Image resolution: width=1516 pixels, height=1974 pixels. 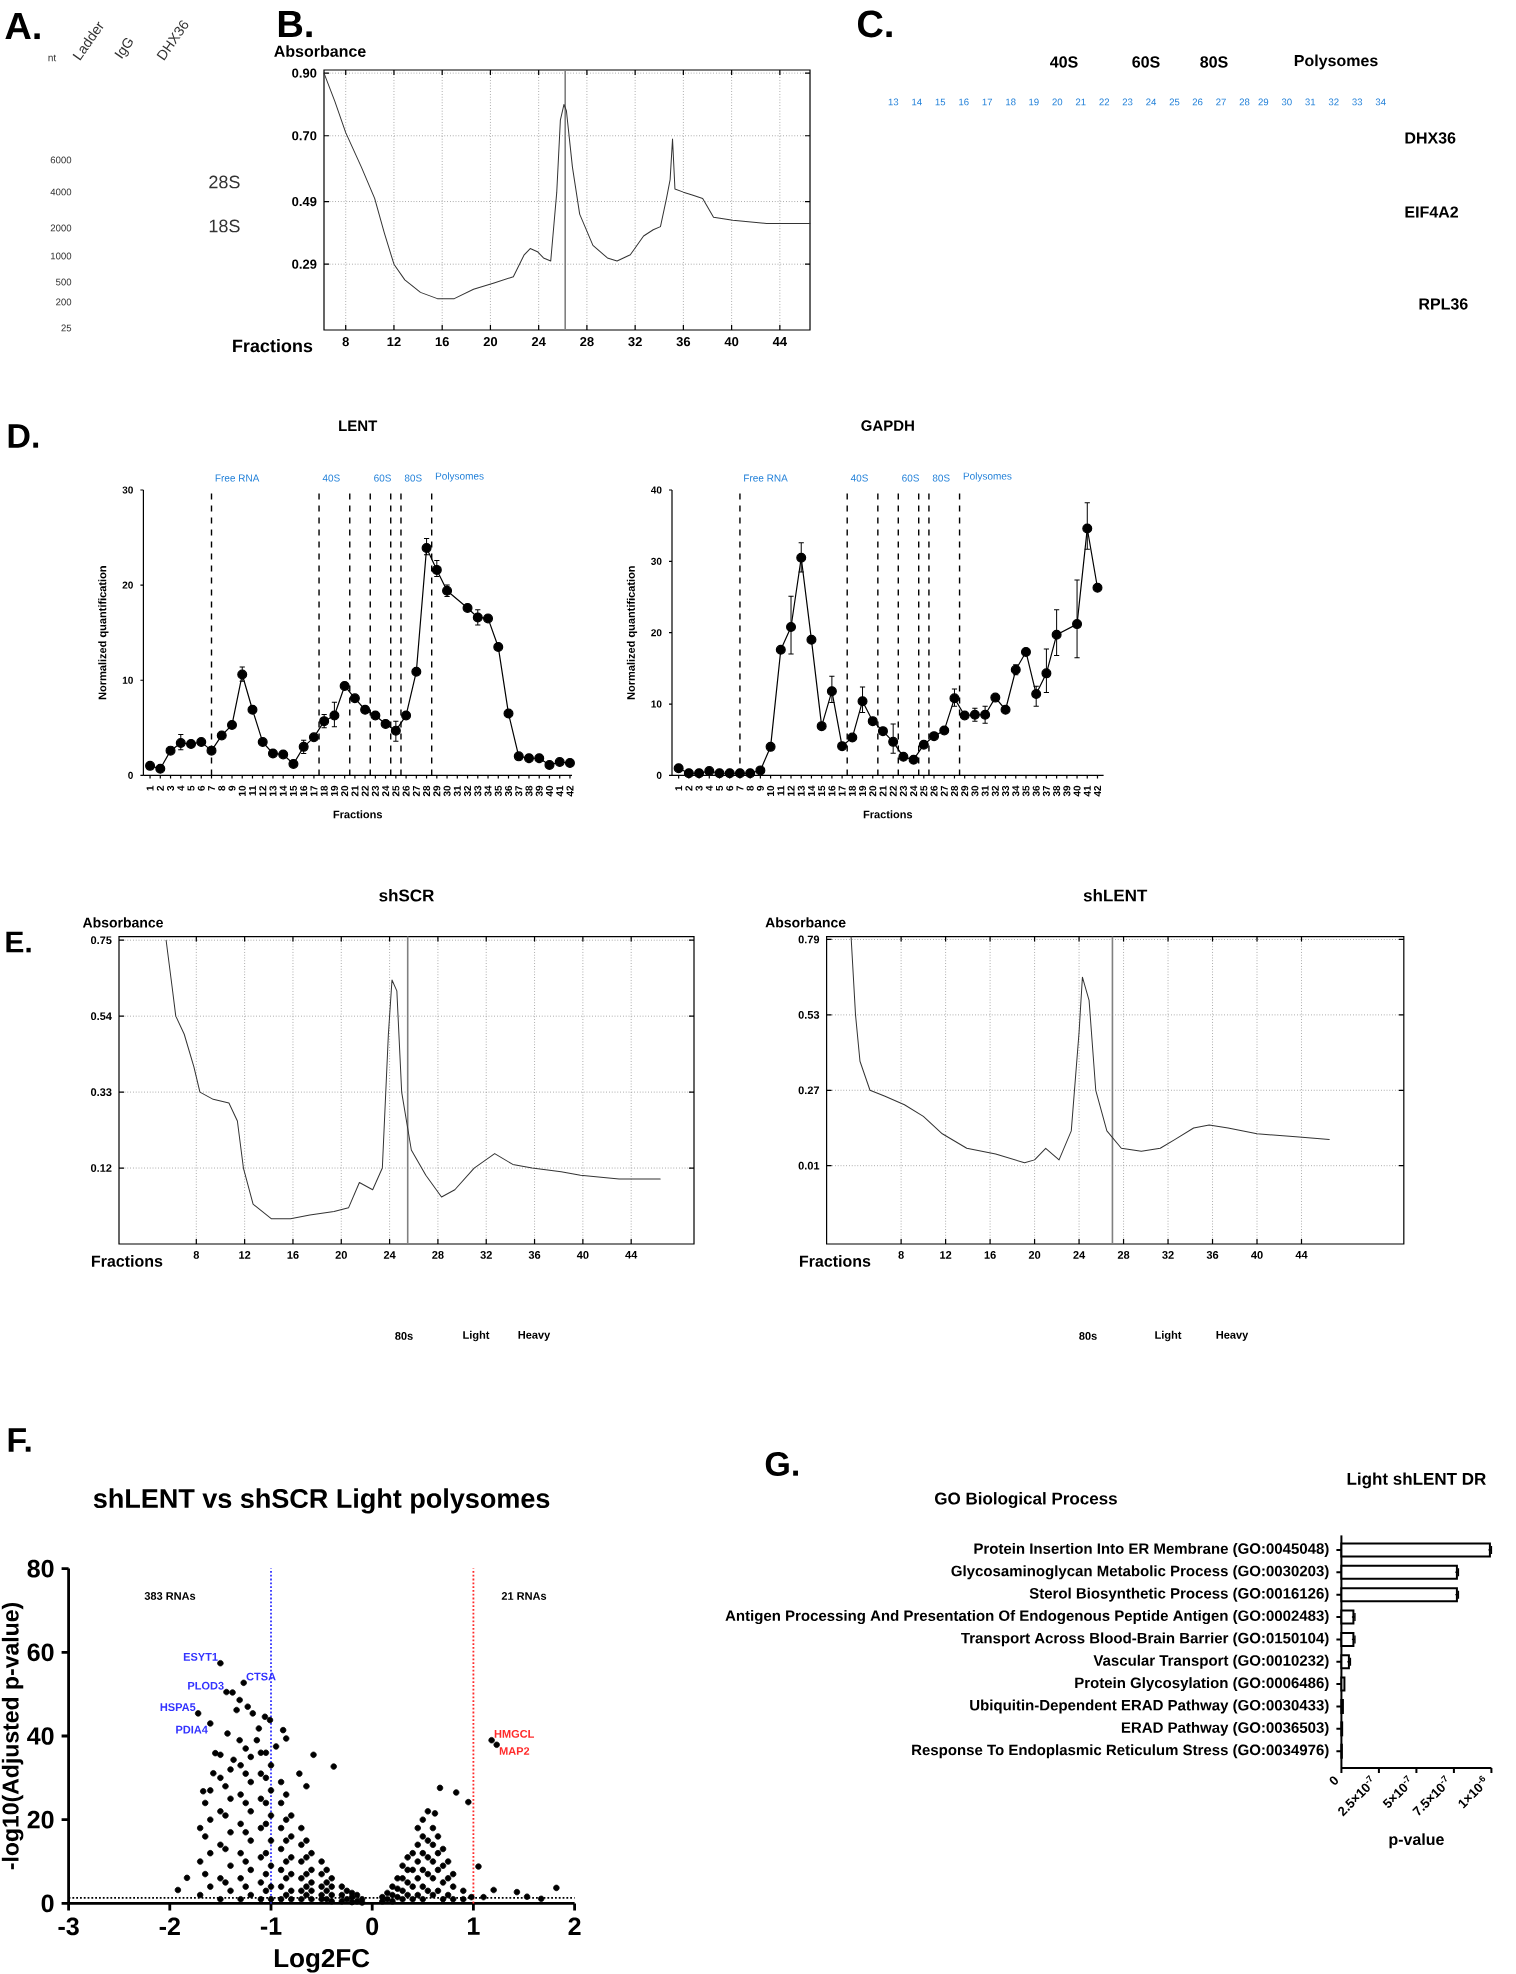 I want to click on text: E., so click(x=18, y=942).